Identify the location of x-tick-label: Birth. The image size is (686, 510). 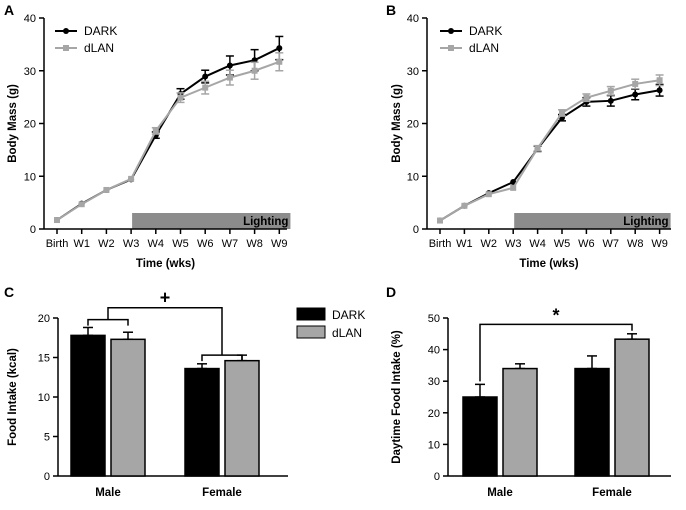
(57, 244).